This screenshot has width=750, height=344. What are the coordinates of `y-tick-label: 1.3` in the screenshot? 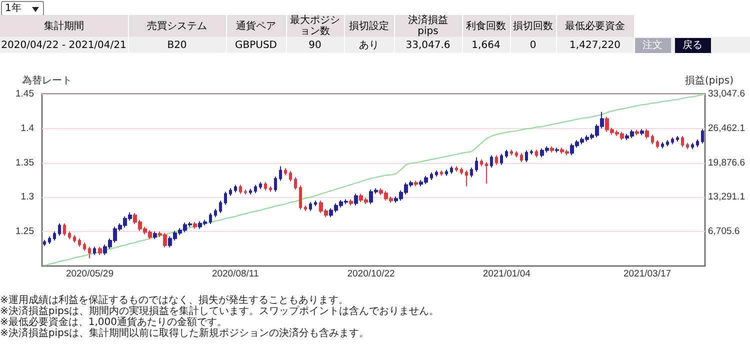 It's located at (27, 197).